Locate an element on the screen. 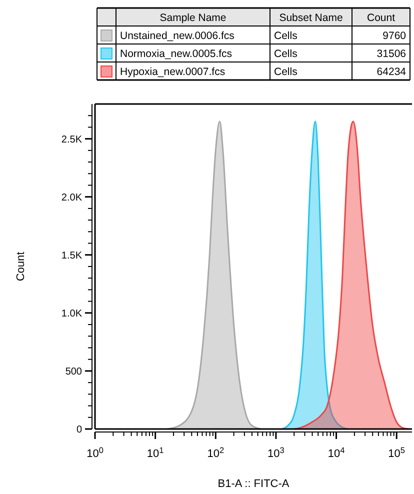 This screenshot has width=414, height=494. x-tick-label: 10$^{3}$ is located at coordinates (276, 453).